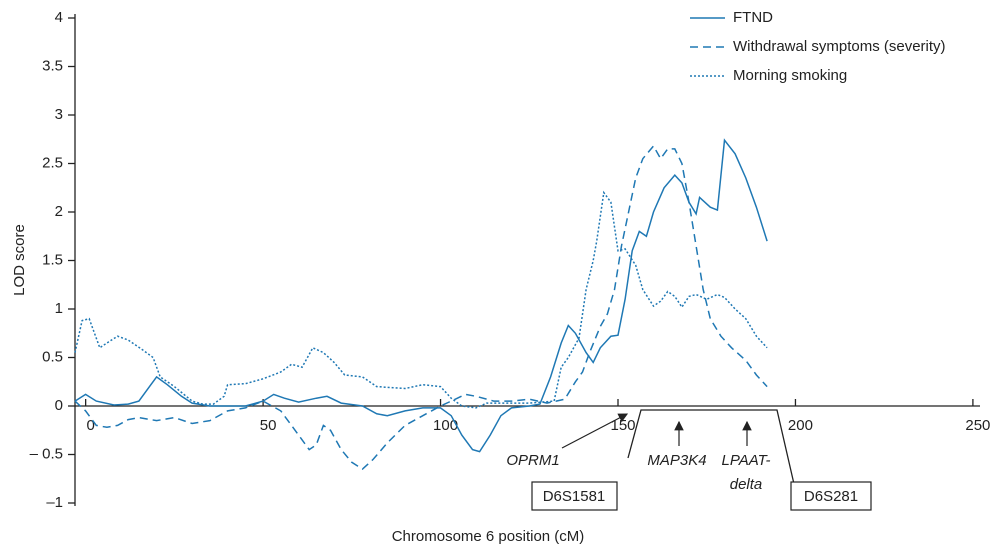 The width and height of the screenshot is (1002, 554). I want to click on gene-label: delta, so click(746, 484).